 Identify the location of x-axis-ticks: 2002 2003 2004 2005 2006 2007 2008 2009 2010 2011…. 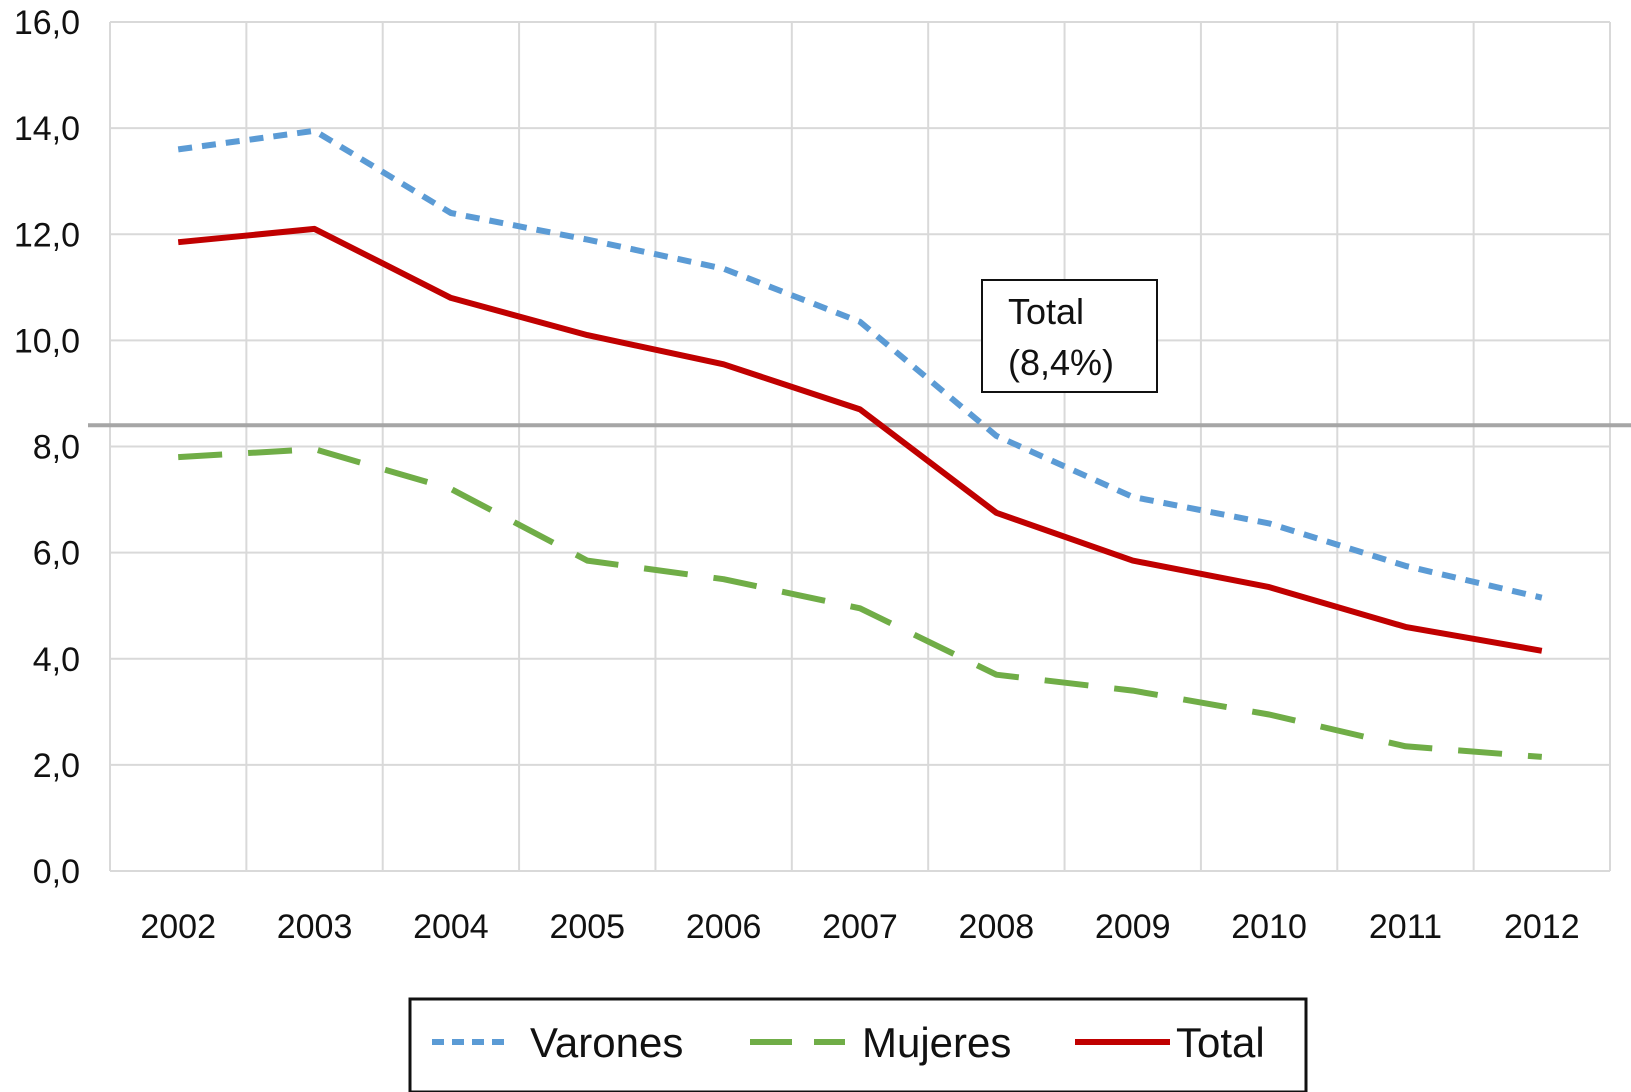
(859, 927).